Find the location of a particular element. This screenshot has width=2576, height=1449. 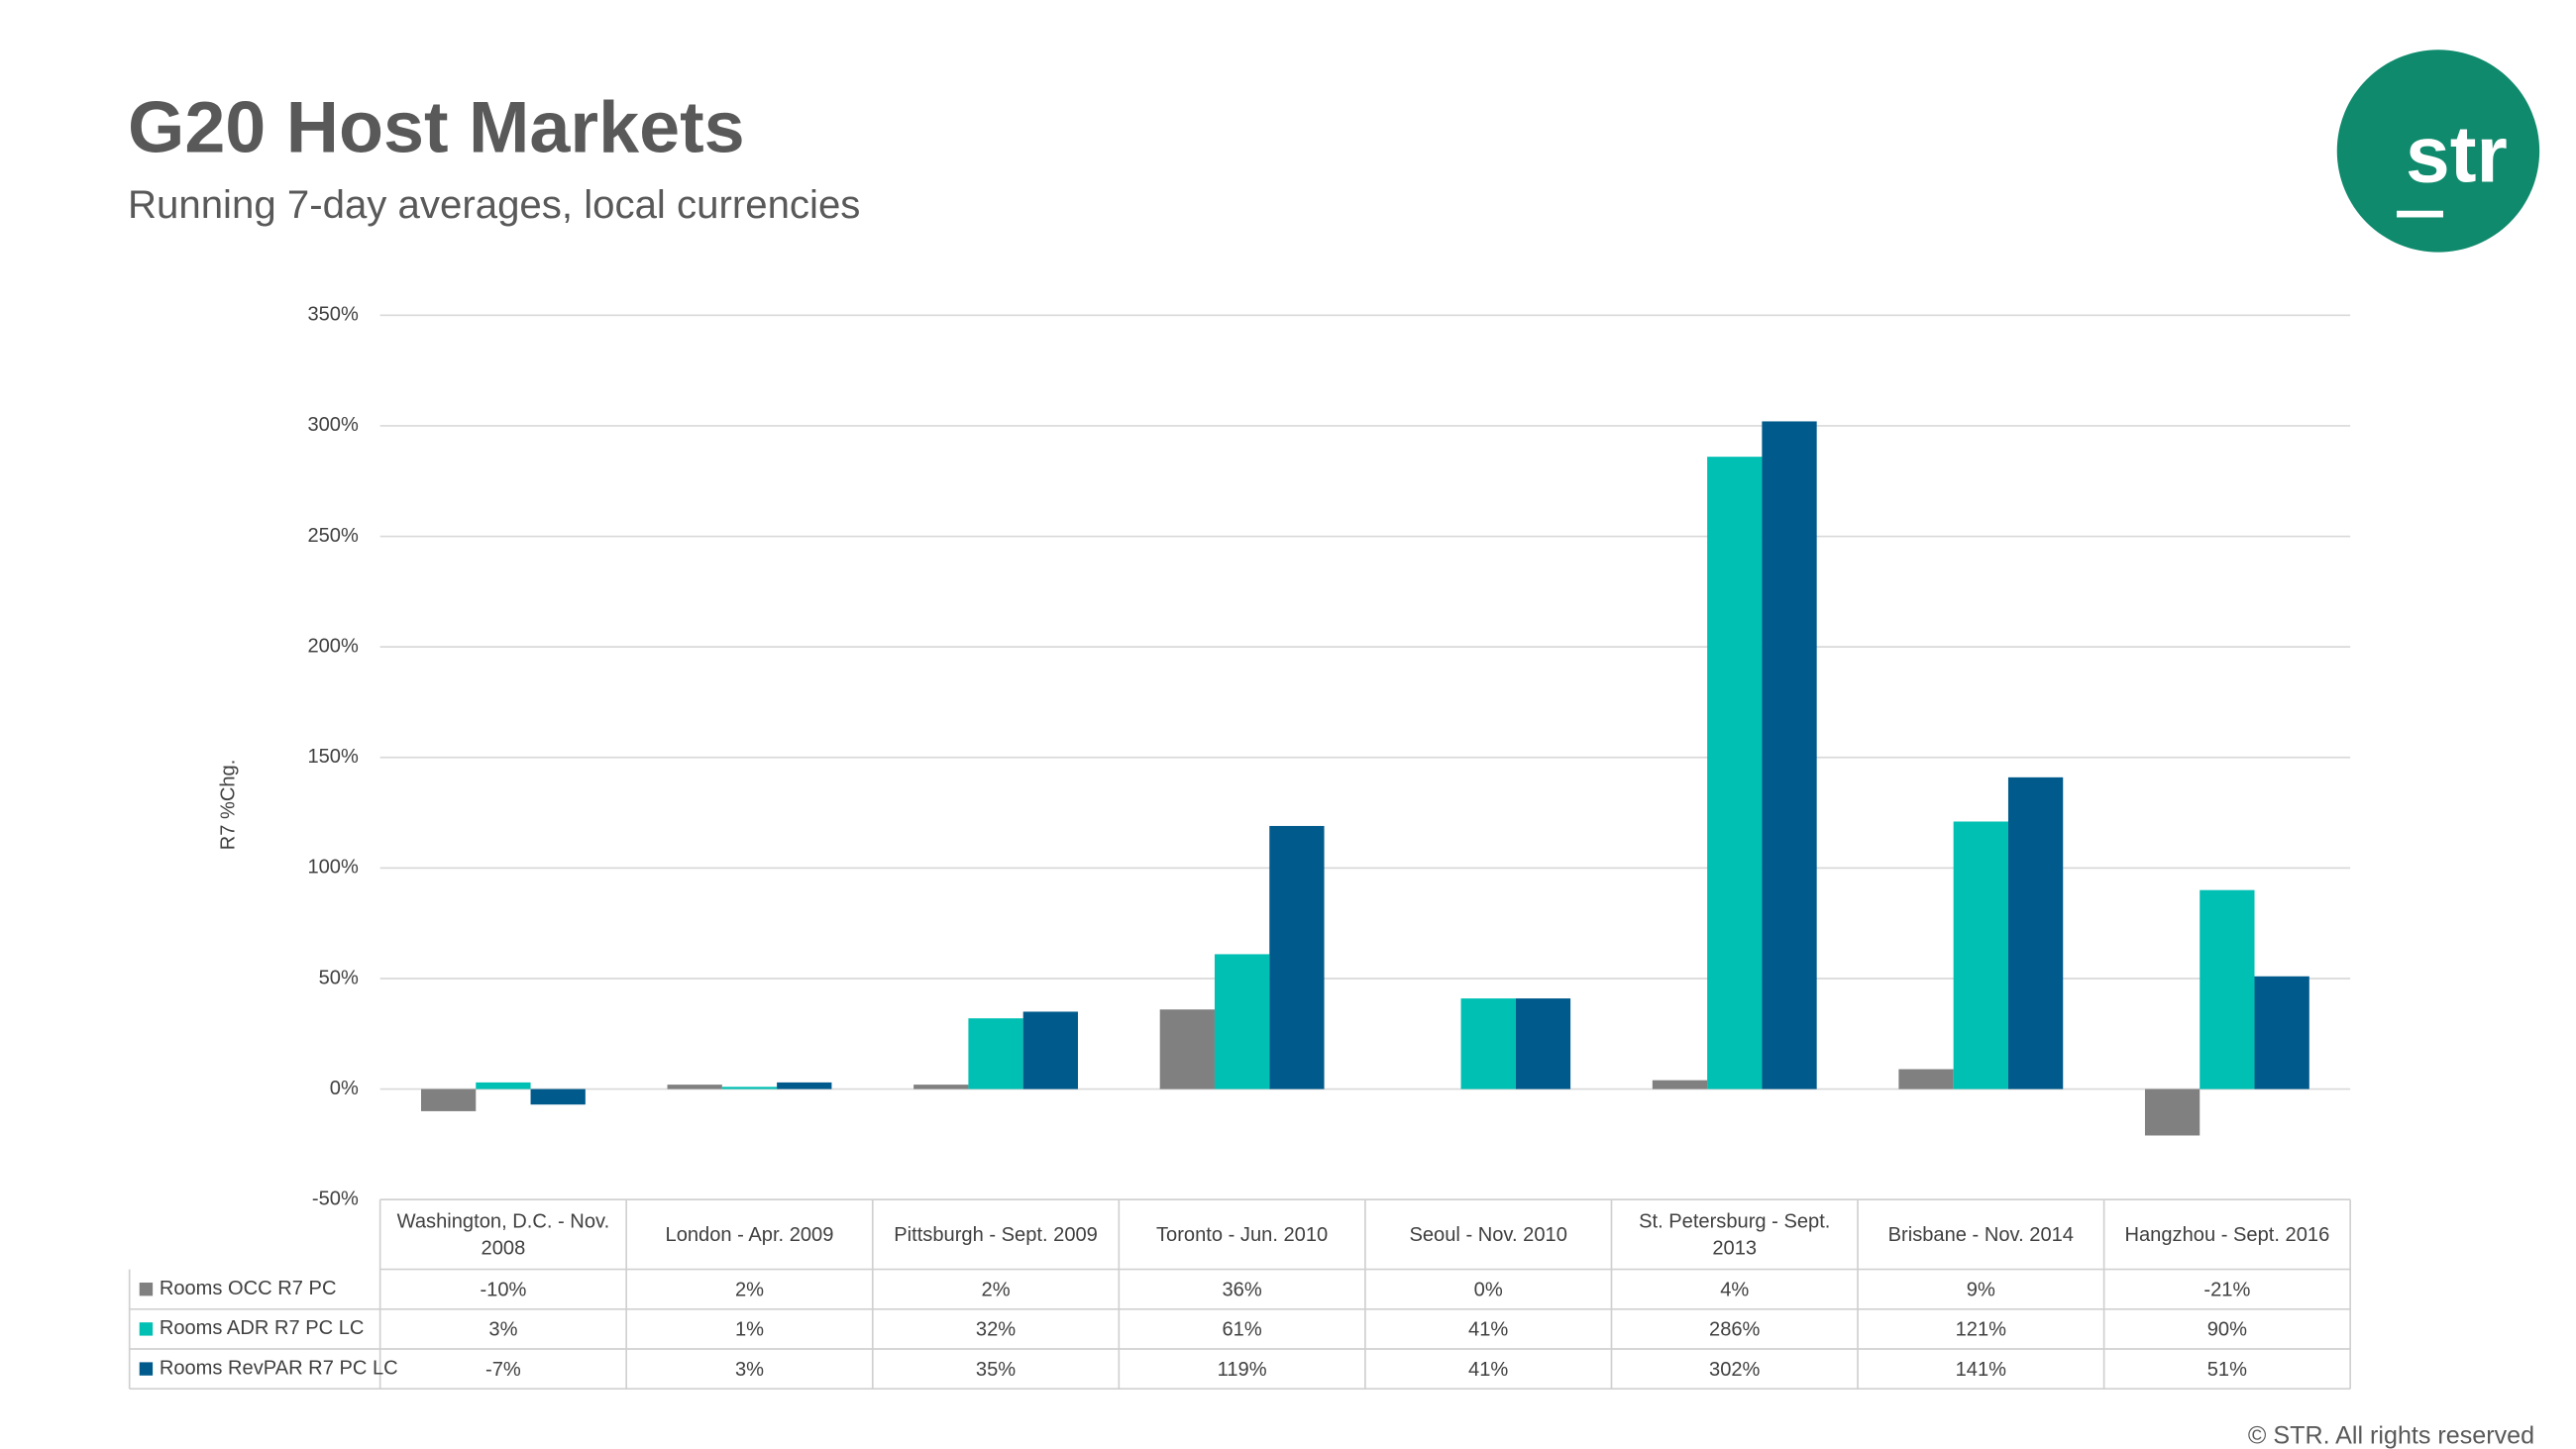

logo: str is located at coordinates (2457, 155).